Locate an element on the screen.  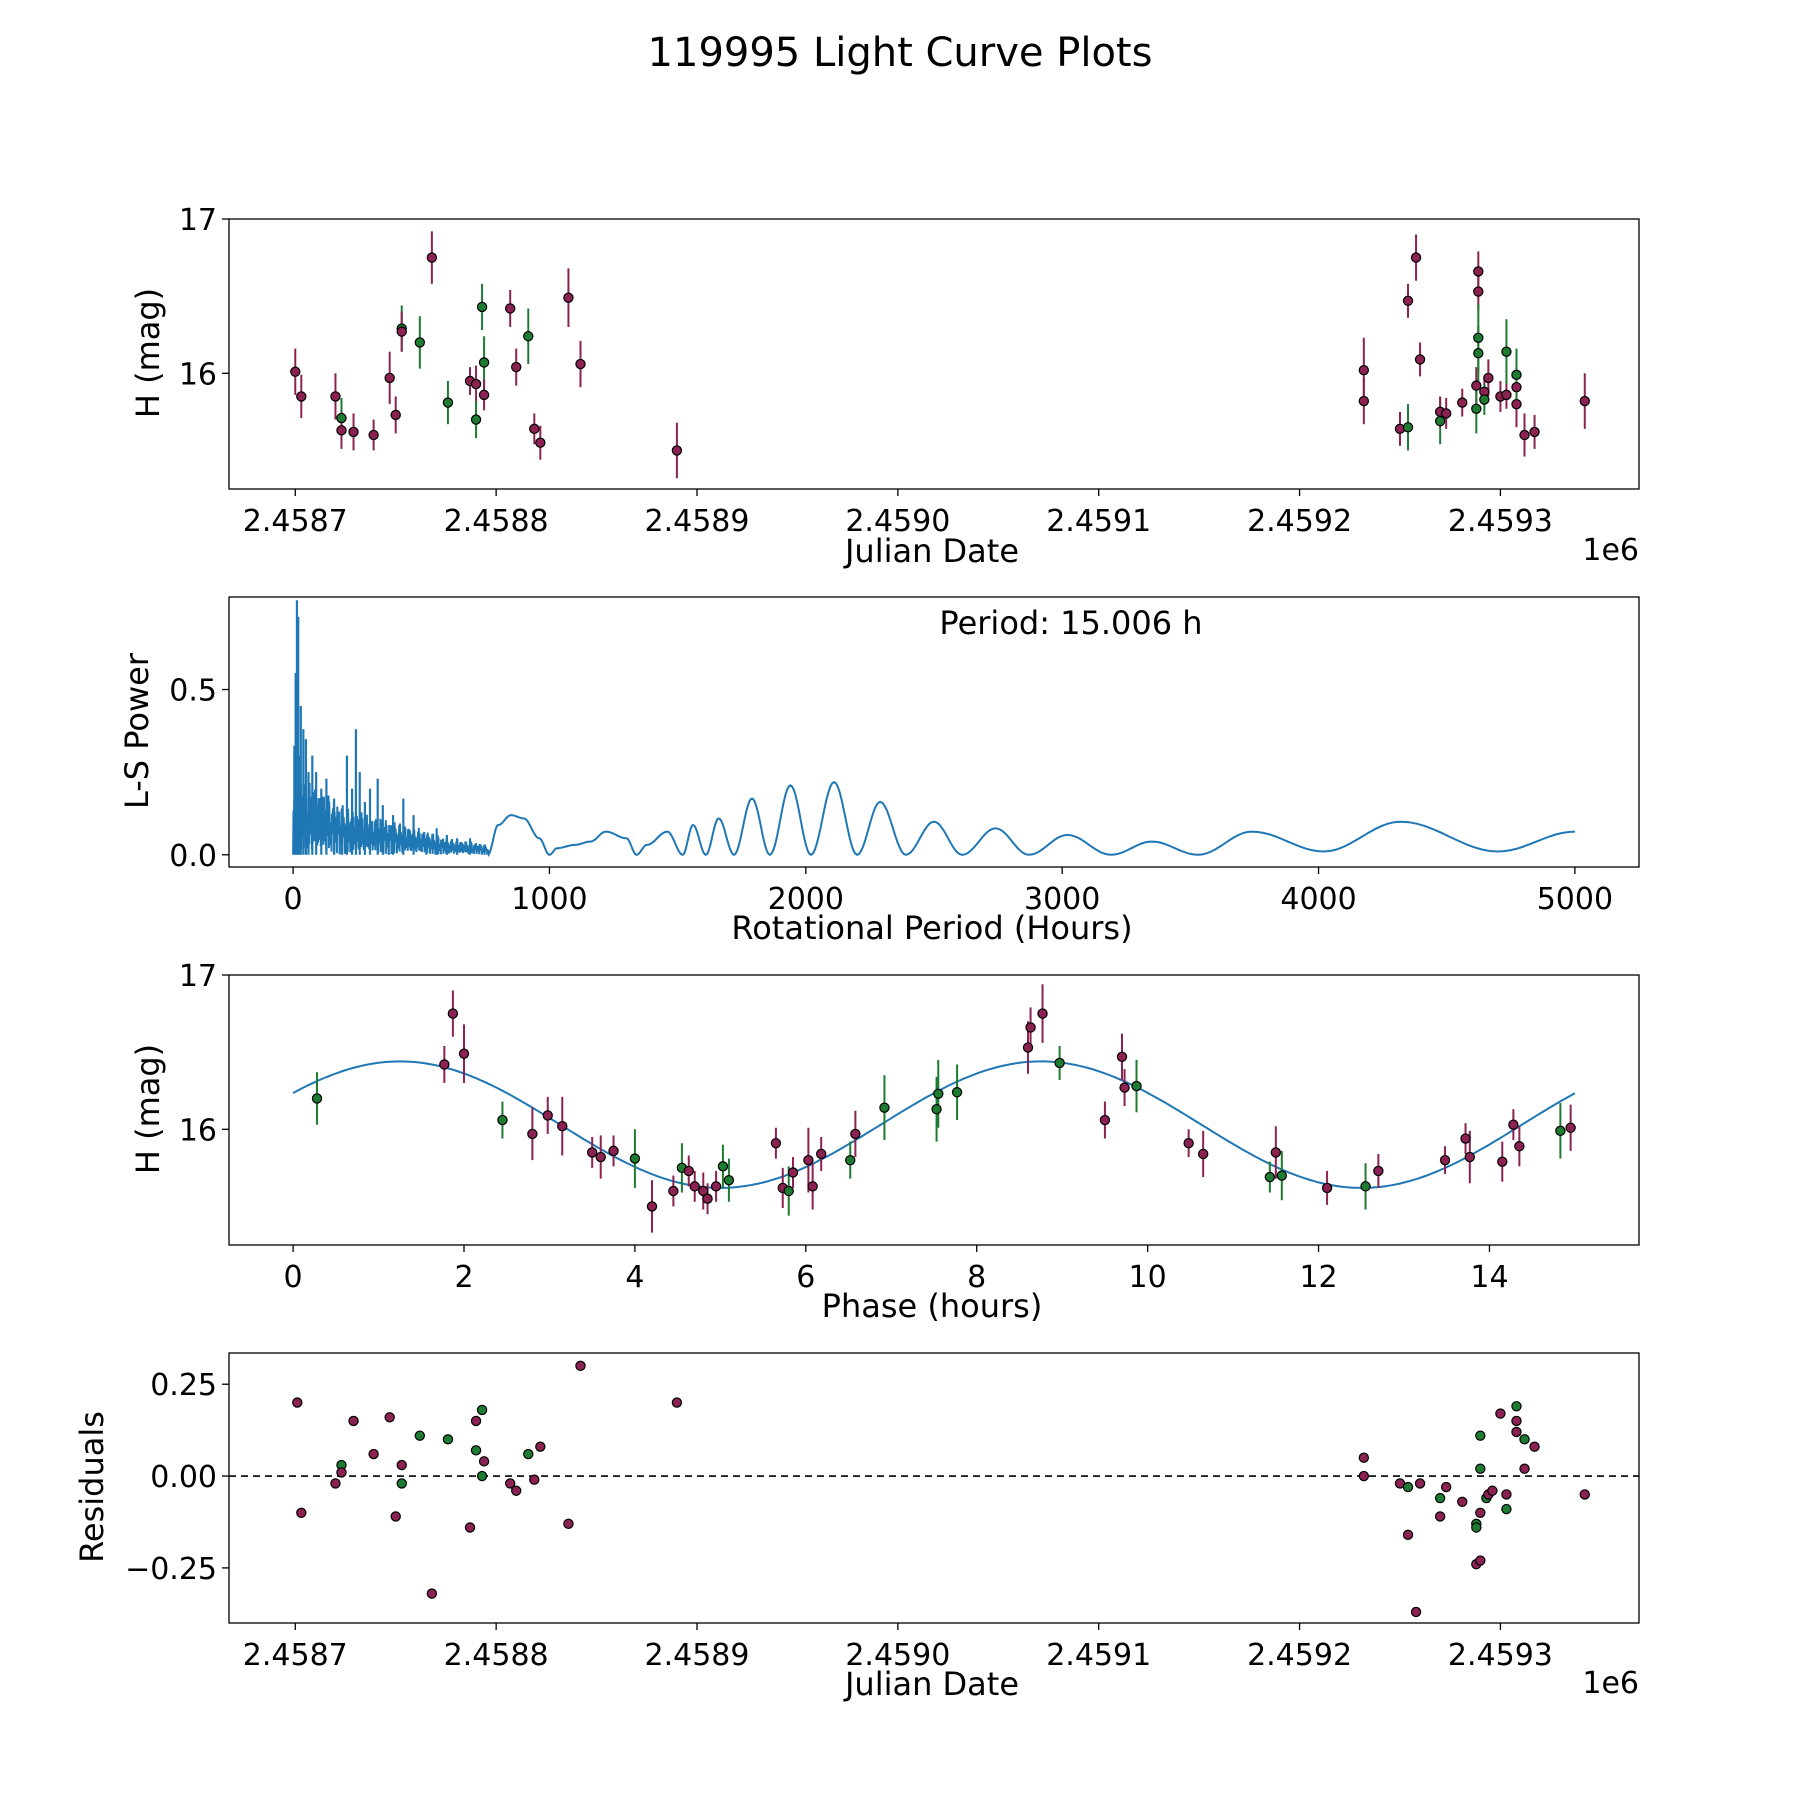
phase|2-ytick-label: 17 is located at coordinates (198, 976).